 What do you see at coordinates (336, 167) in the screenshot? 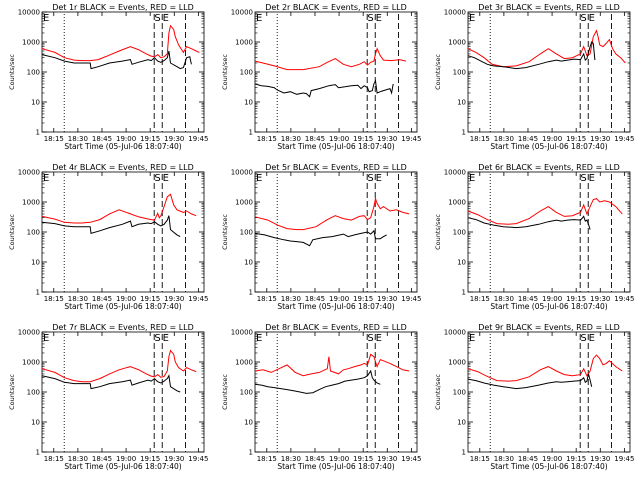
I see `panel-title: Det 5r BLACK = Events, RED = LLD` at bounding box center [336, 167].